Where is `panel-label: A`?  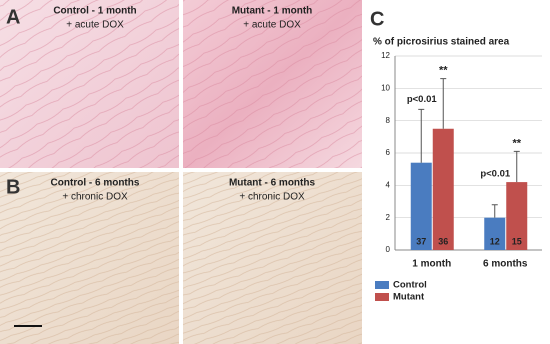 panel-label: A is located at coordinates (13, 17).